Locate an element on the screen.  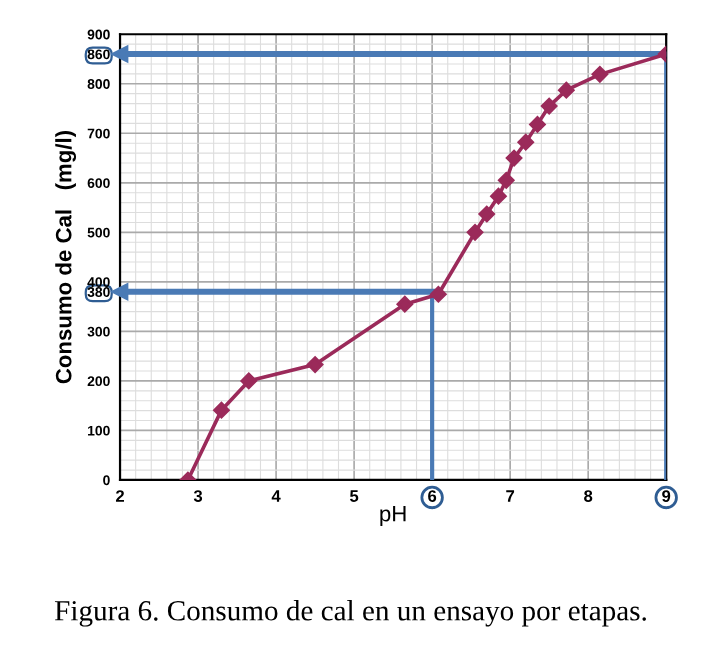
x-tick-label: 6 is located at coordinates (432, 496).